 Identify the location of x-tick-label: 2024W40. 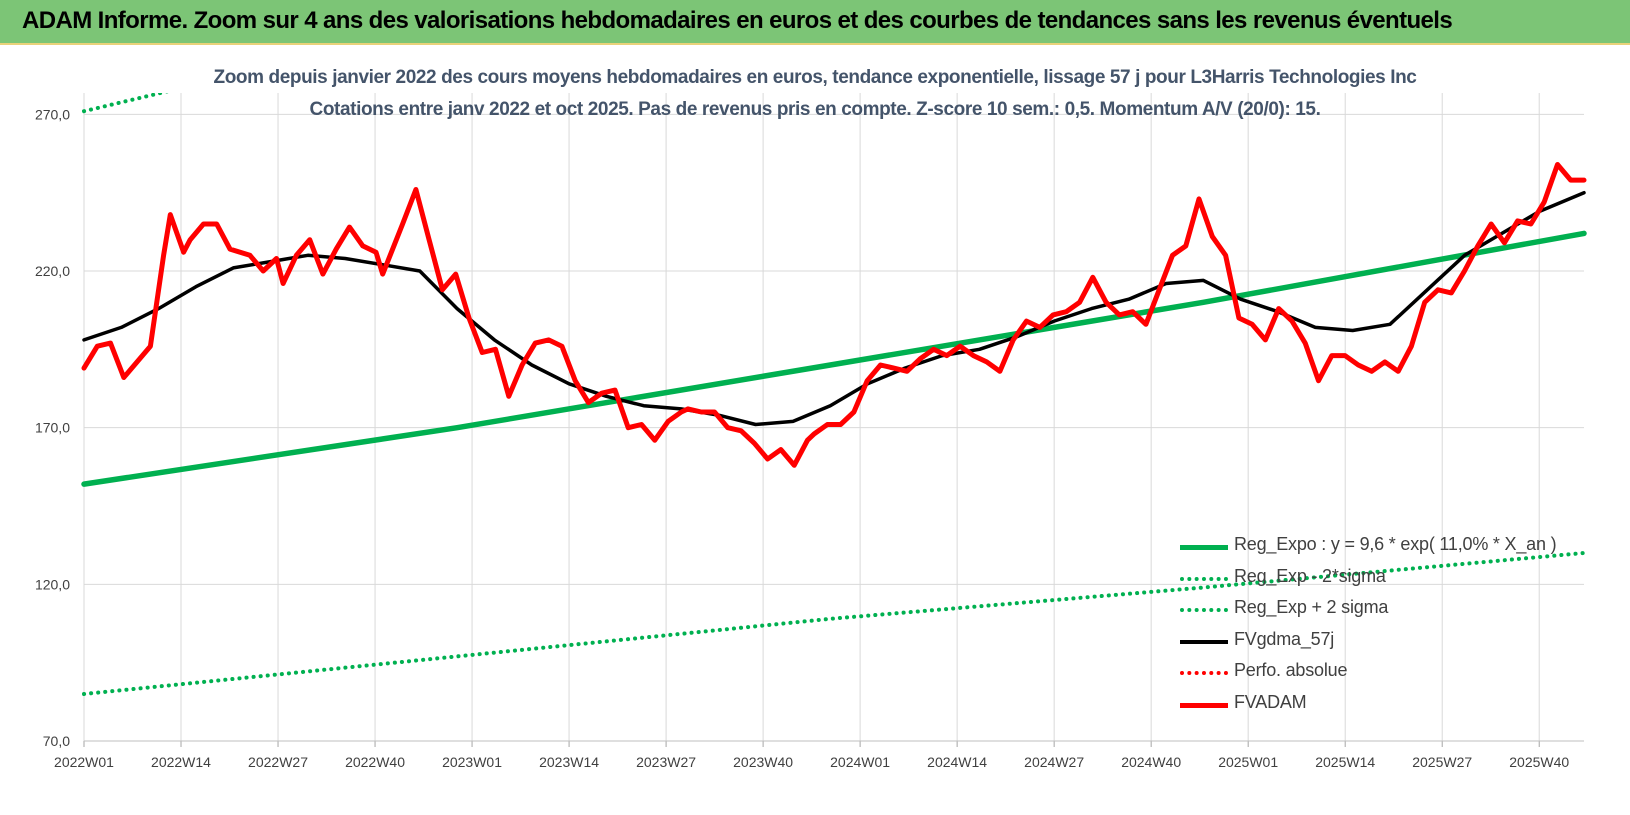
(1151, 762).